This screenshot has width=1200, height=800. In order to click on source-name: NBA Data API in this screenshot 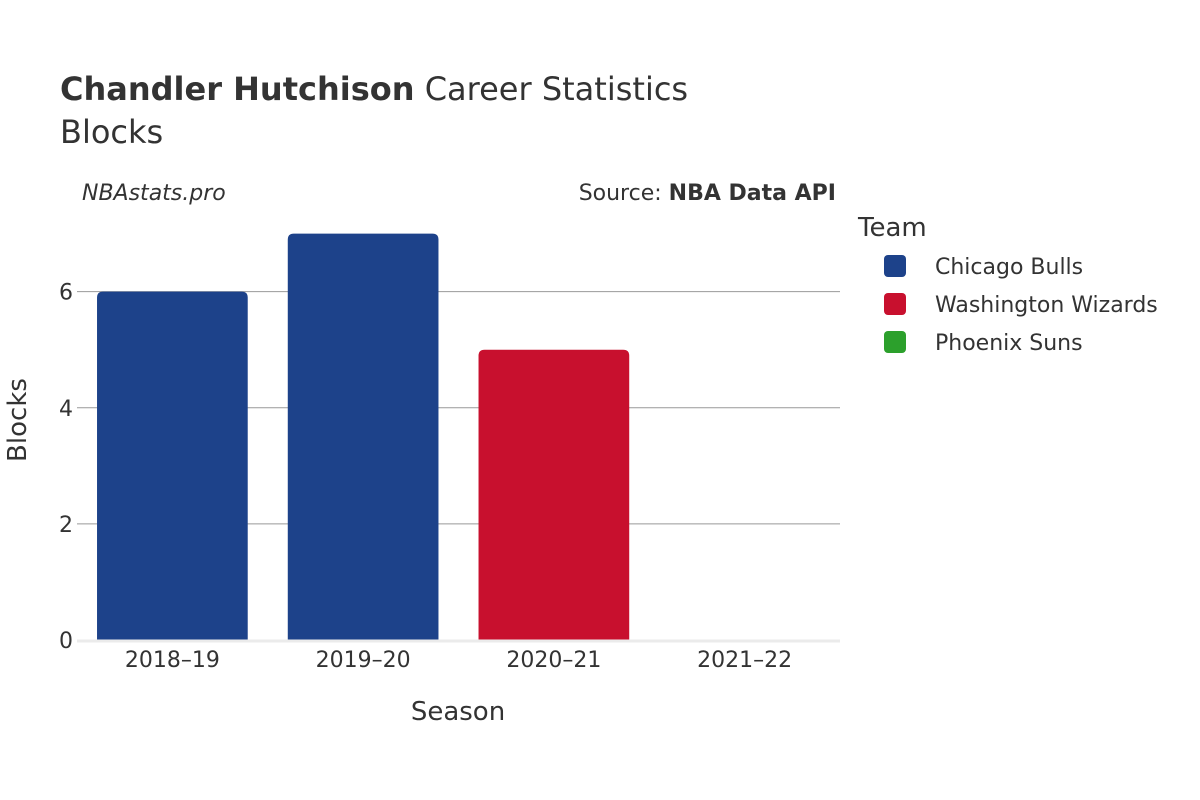, I will do `click(752, 193)`.